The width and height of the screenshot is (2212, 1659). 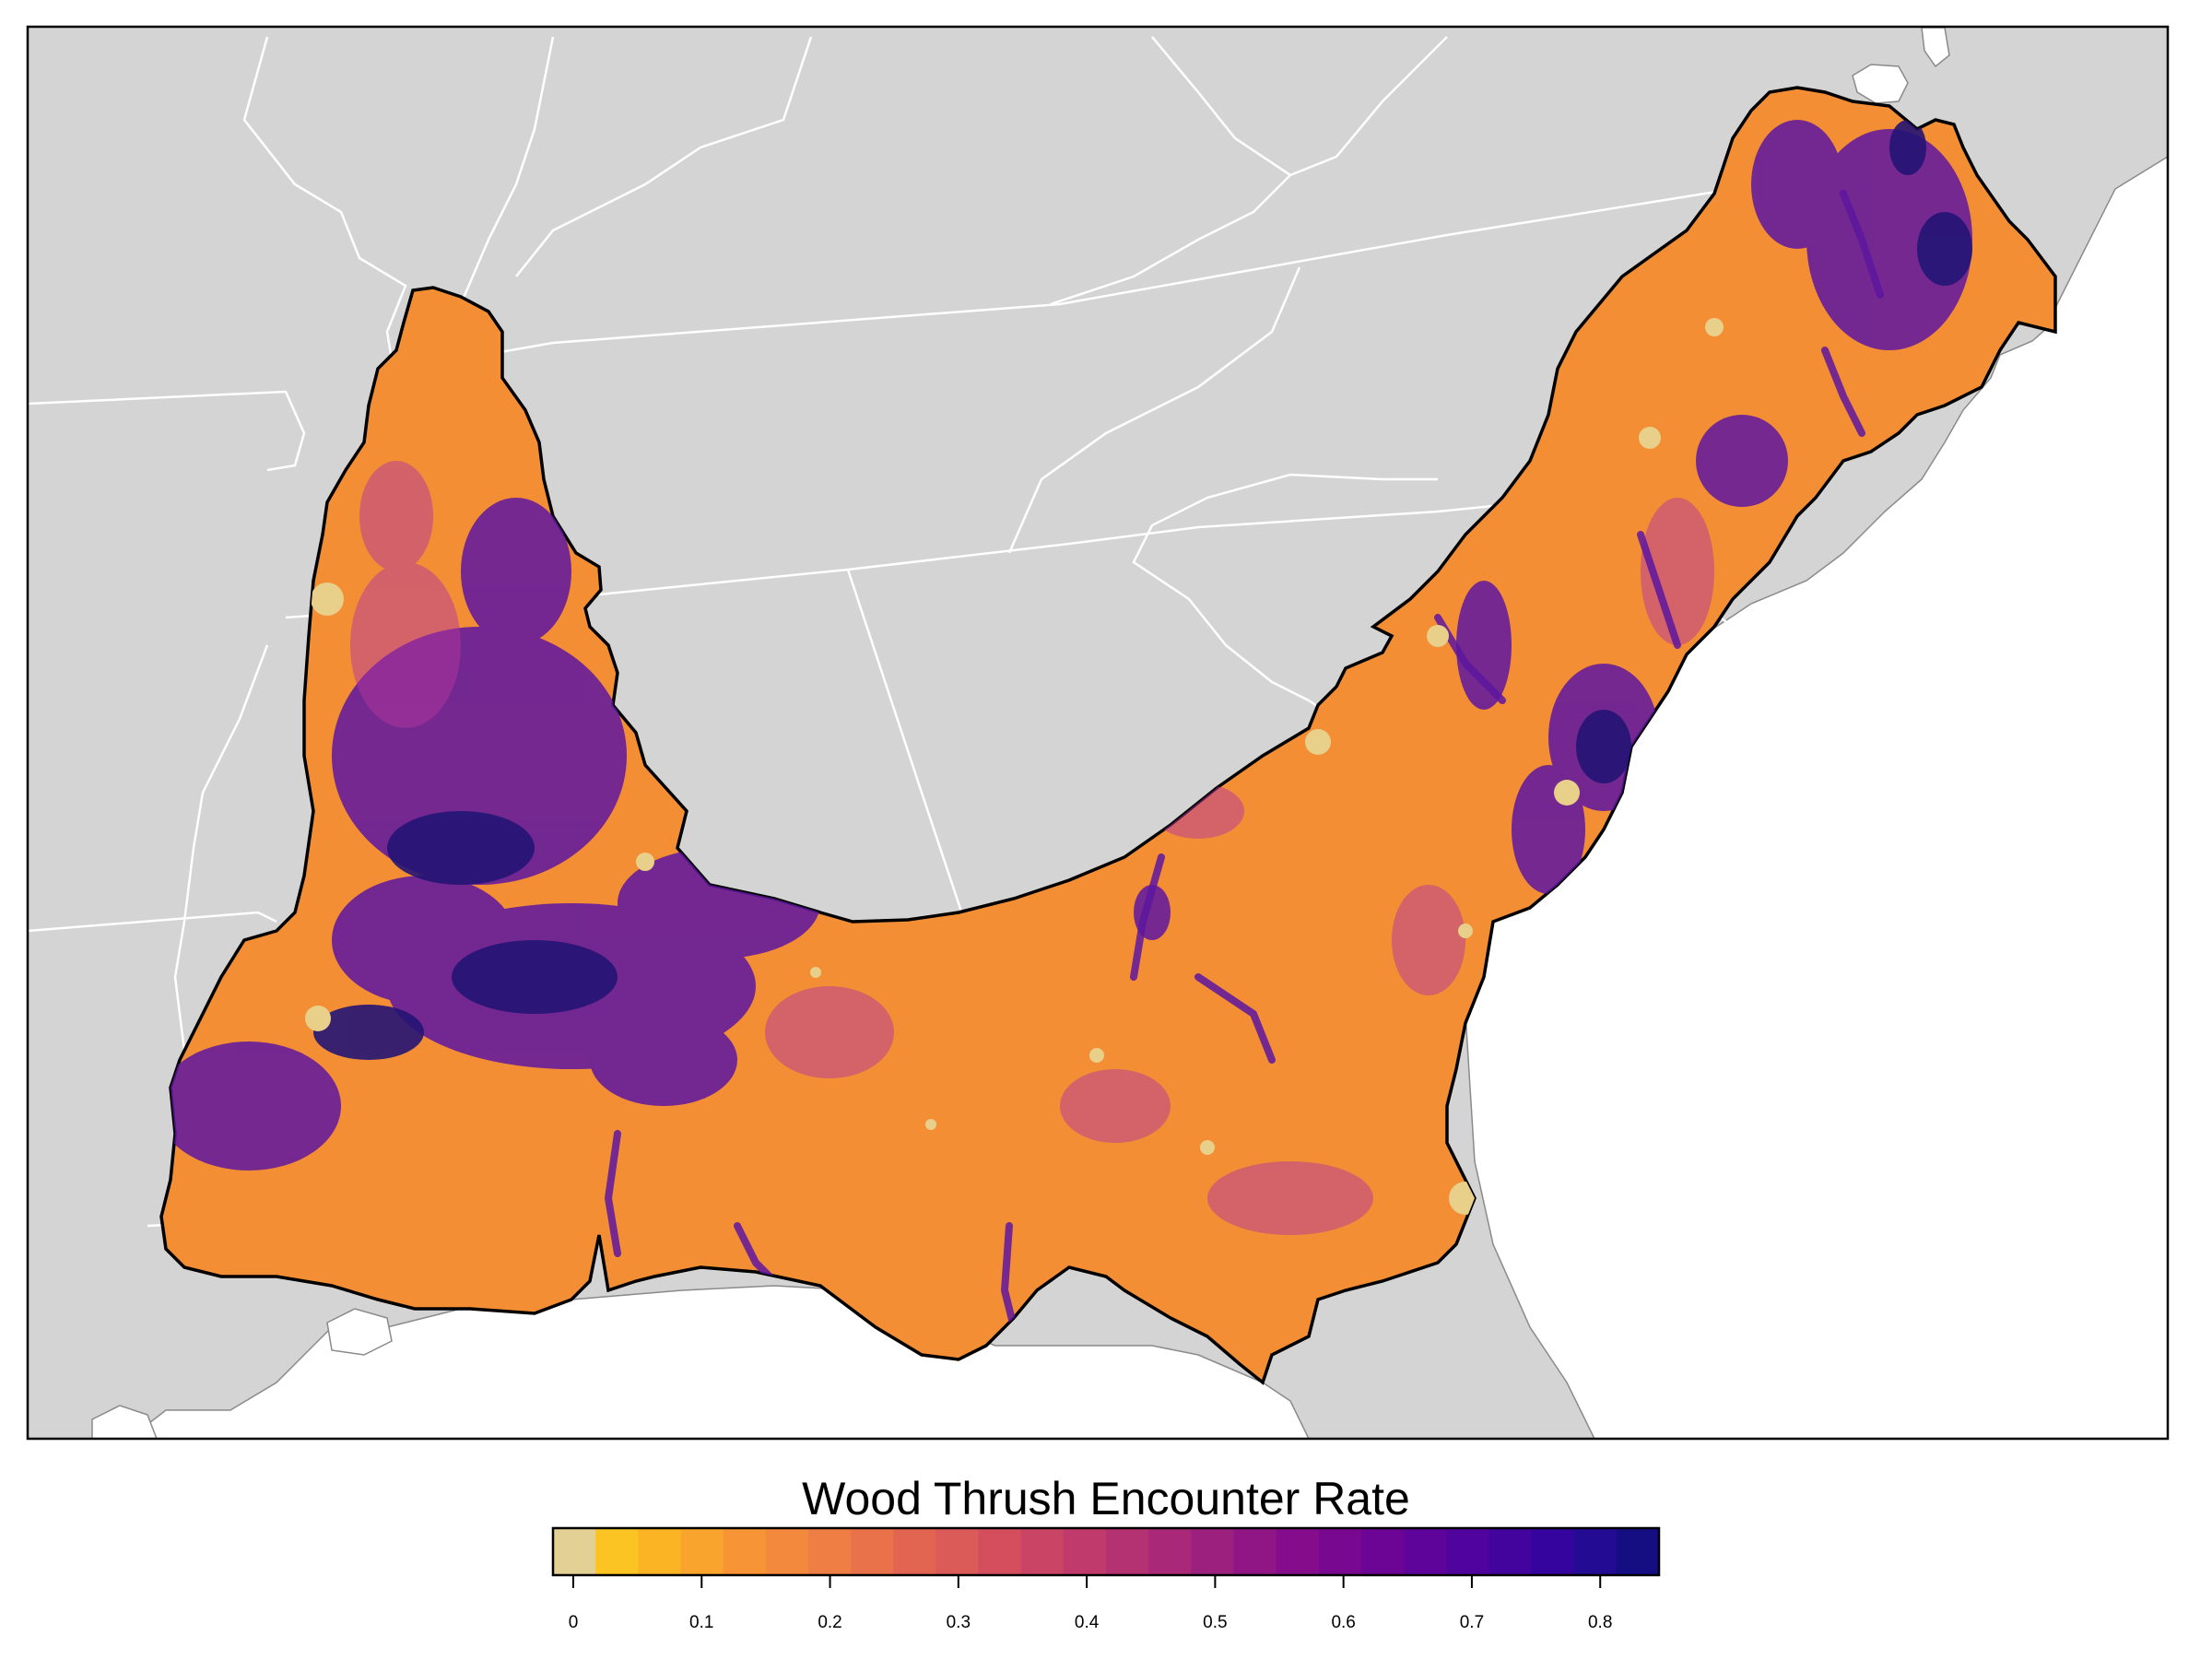 What do you see at coordinates (701, 1622) in the screenshot?
I see `legend-tick-label: 0.1` at bounding box center [701, 1622].